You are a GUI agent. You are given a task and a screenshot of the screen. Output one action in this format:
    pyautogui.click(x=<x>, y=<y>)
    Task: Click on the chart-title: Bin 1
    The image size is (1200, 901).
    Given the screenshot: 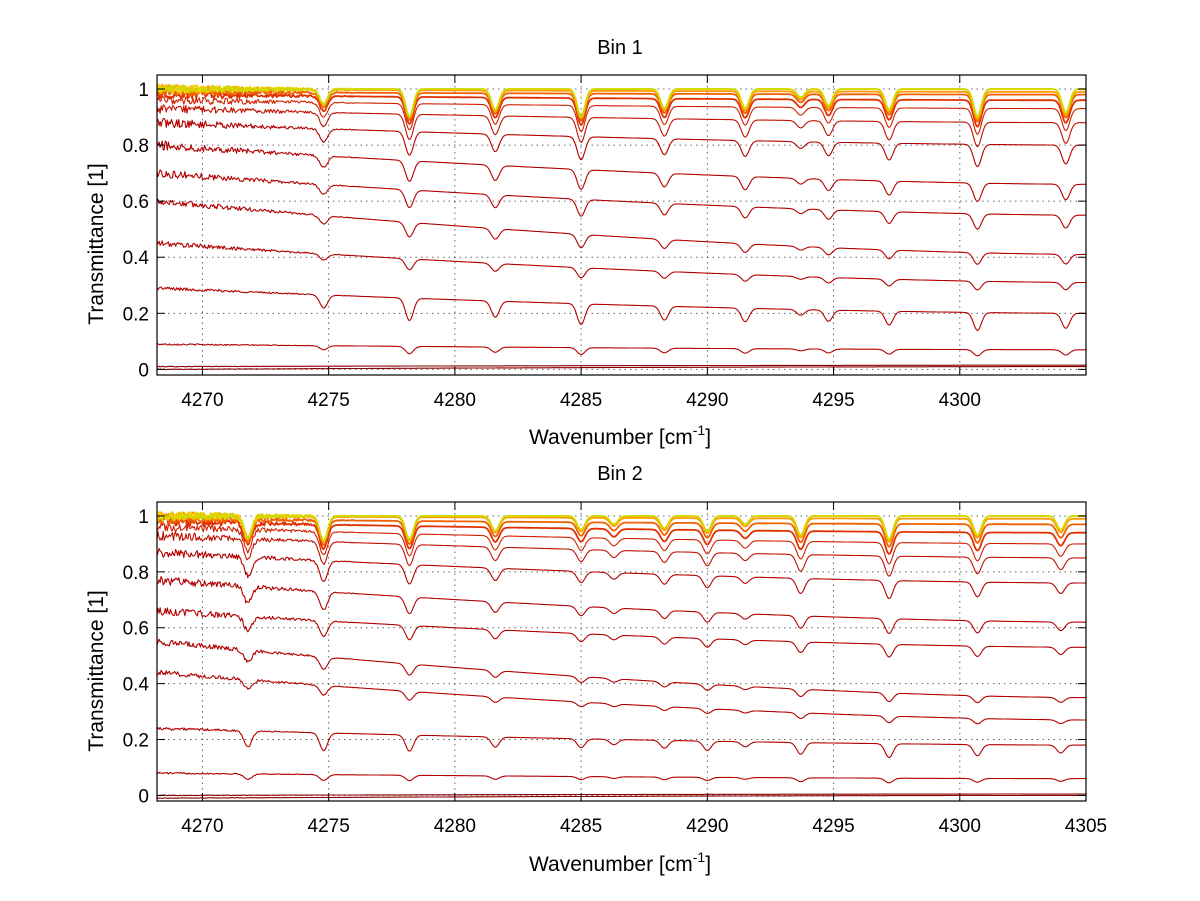 What is the action you would take?
    pyautogui.click(x=620, y=48)
    